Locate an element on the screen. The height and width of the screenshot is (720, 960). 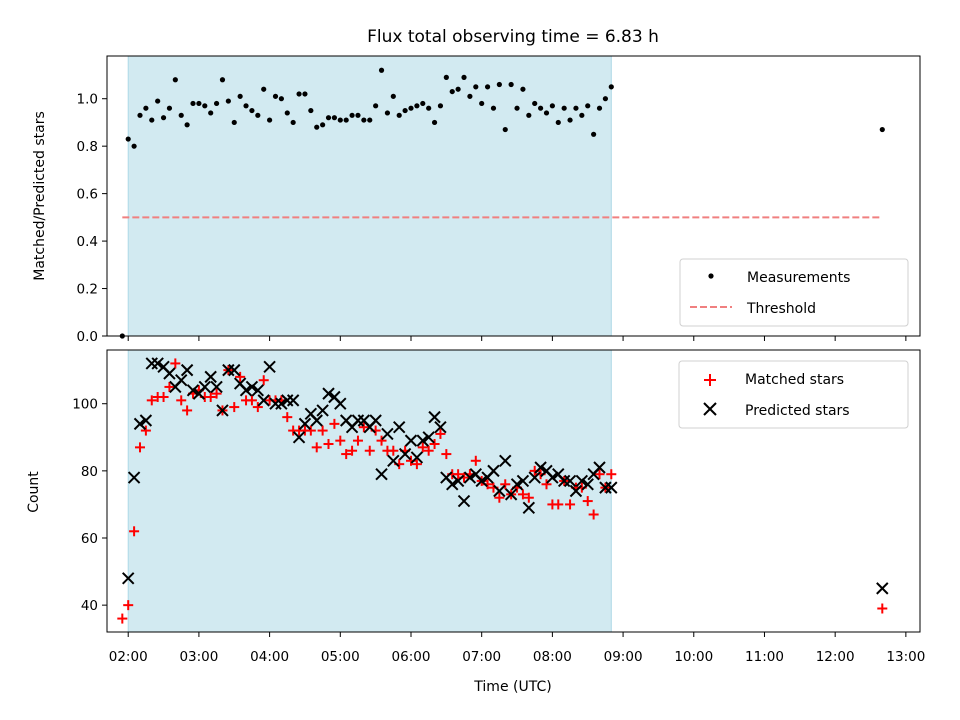
y-tick-label: 0.0 is located at coordinates (87, 337).